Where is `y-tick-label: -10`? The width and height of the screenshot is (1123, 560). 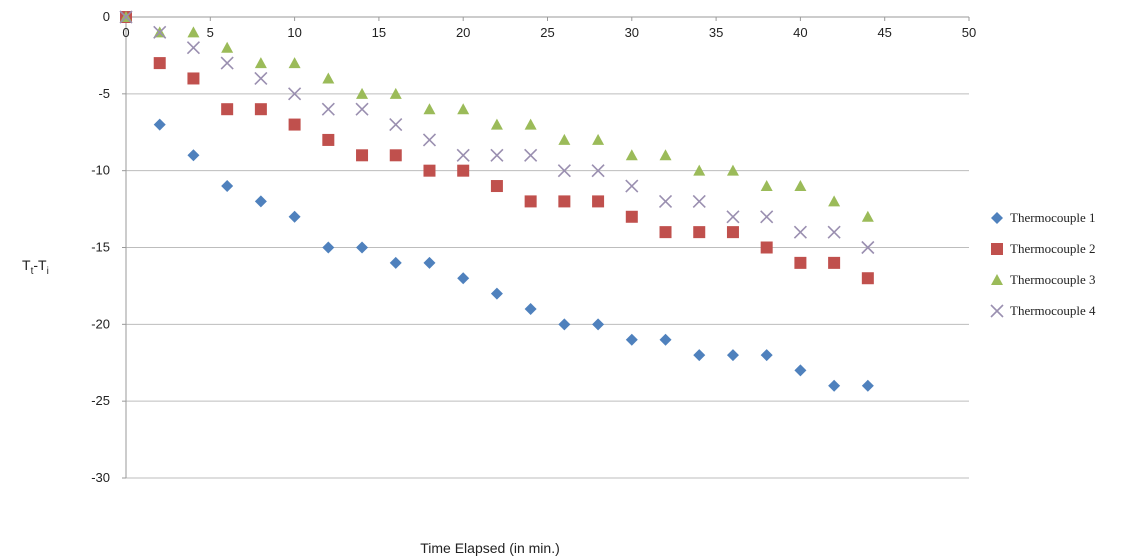 y-tick-label: -10 is located at coordinates (100, 170).